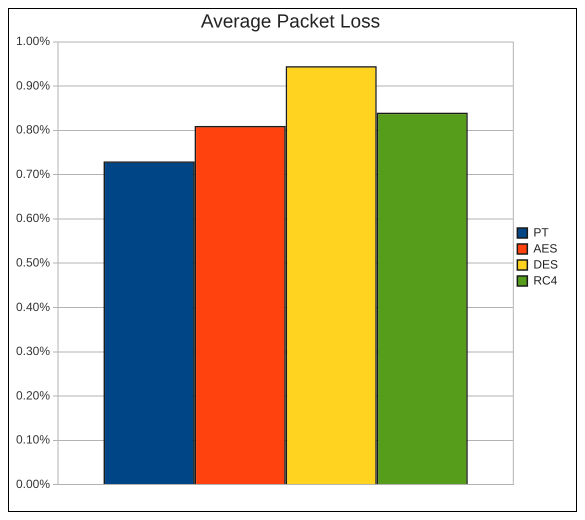 The width and height of the screenshot is (585, 520). I want to click on y-tick-label: 0.80%, so click(33, 129).